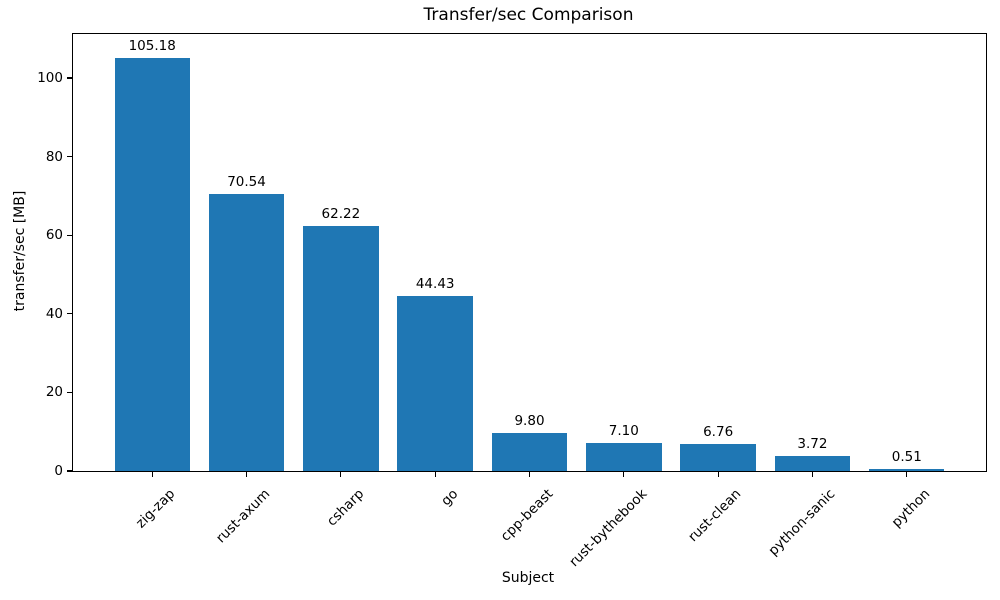 This screenshot has height=600, width=1000. I want to click on y-tick-label: 80, so click(54, 156).